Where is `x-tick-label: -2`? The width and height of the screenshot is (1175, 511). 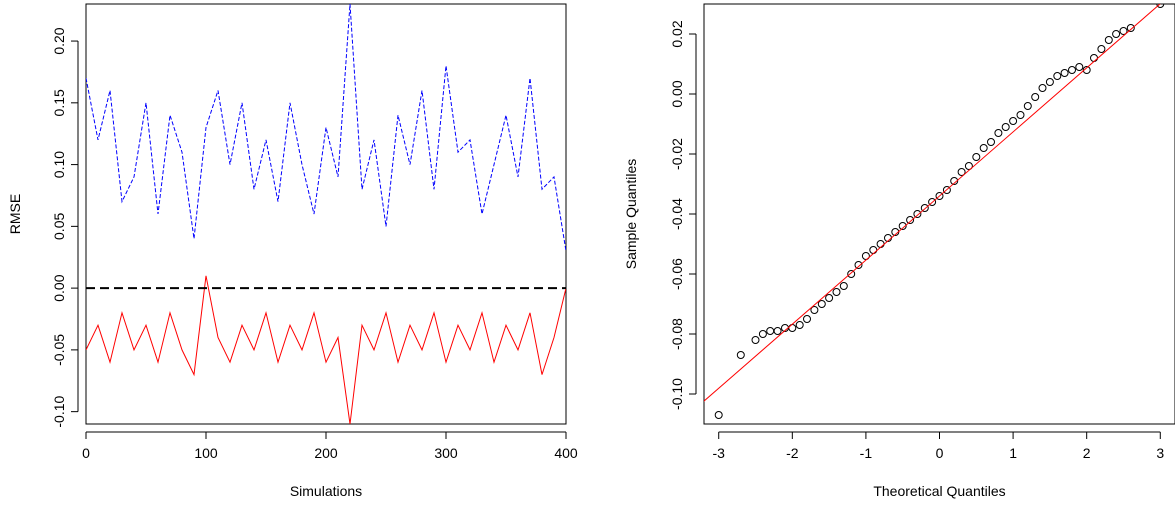
x-tick-label: -2 is located at coordinates (792, 453).